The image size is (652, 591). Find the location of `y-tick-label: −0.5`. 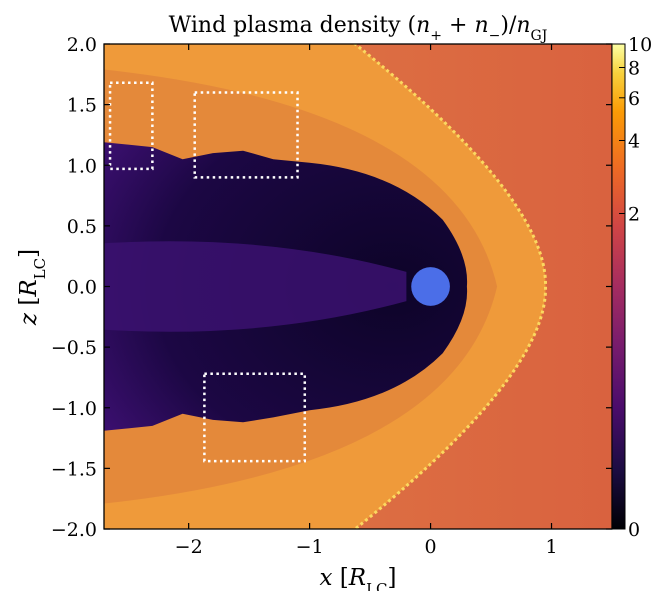

y-tick-label: −0.5 is located at coordinates (74, 348).